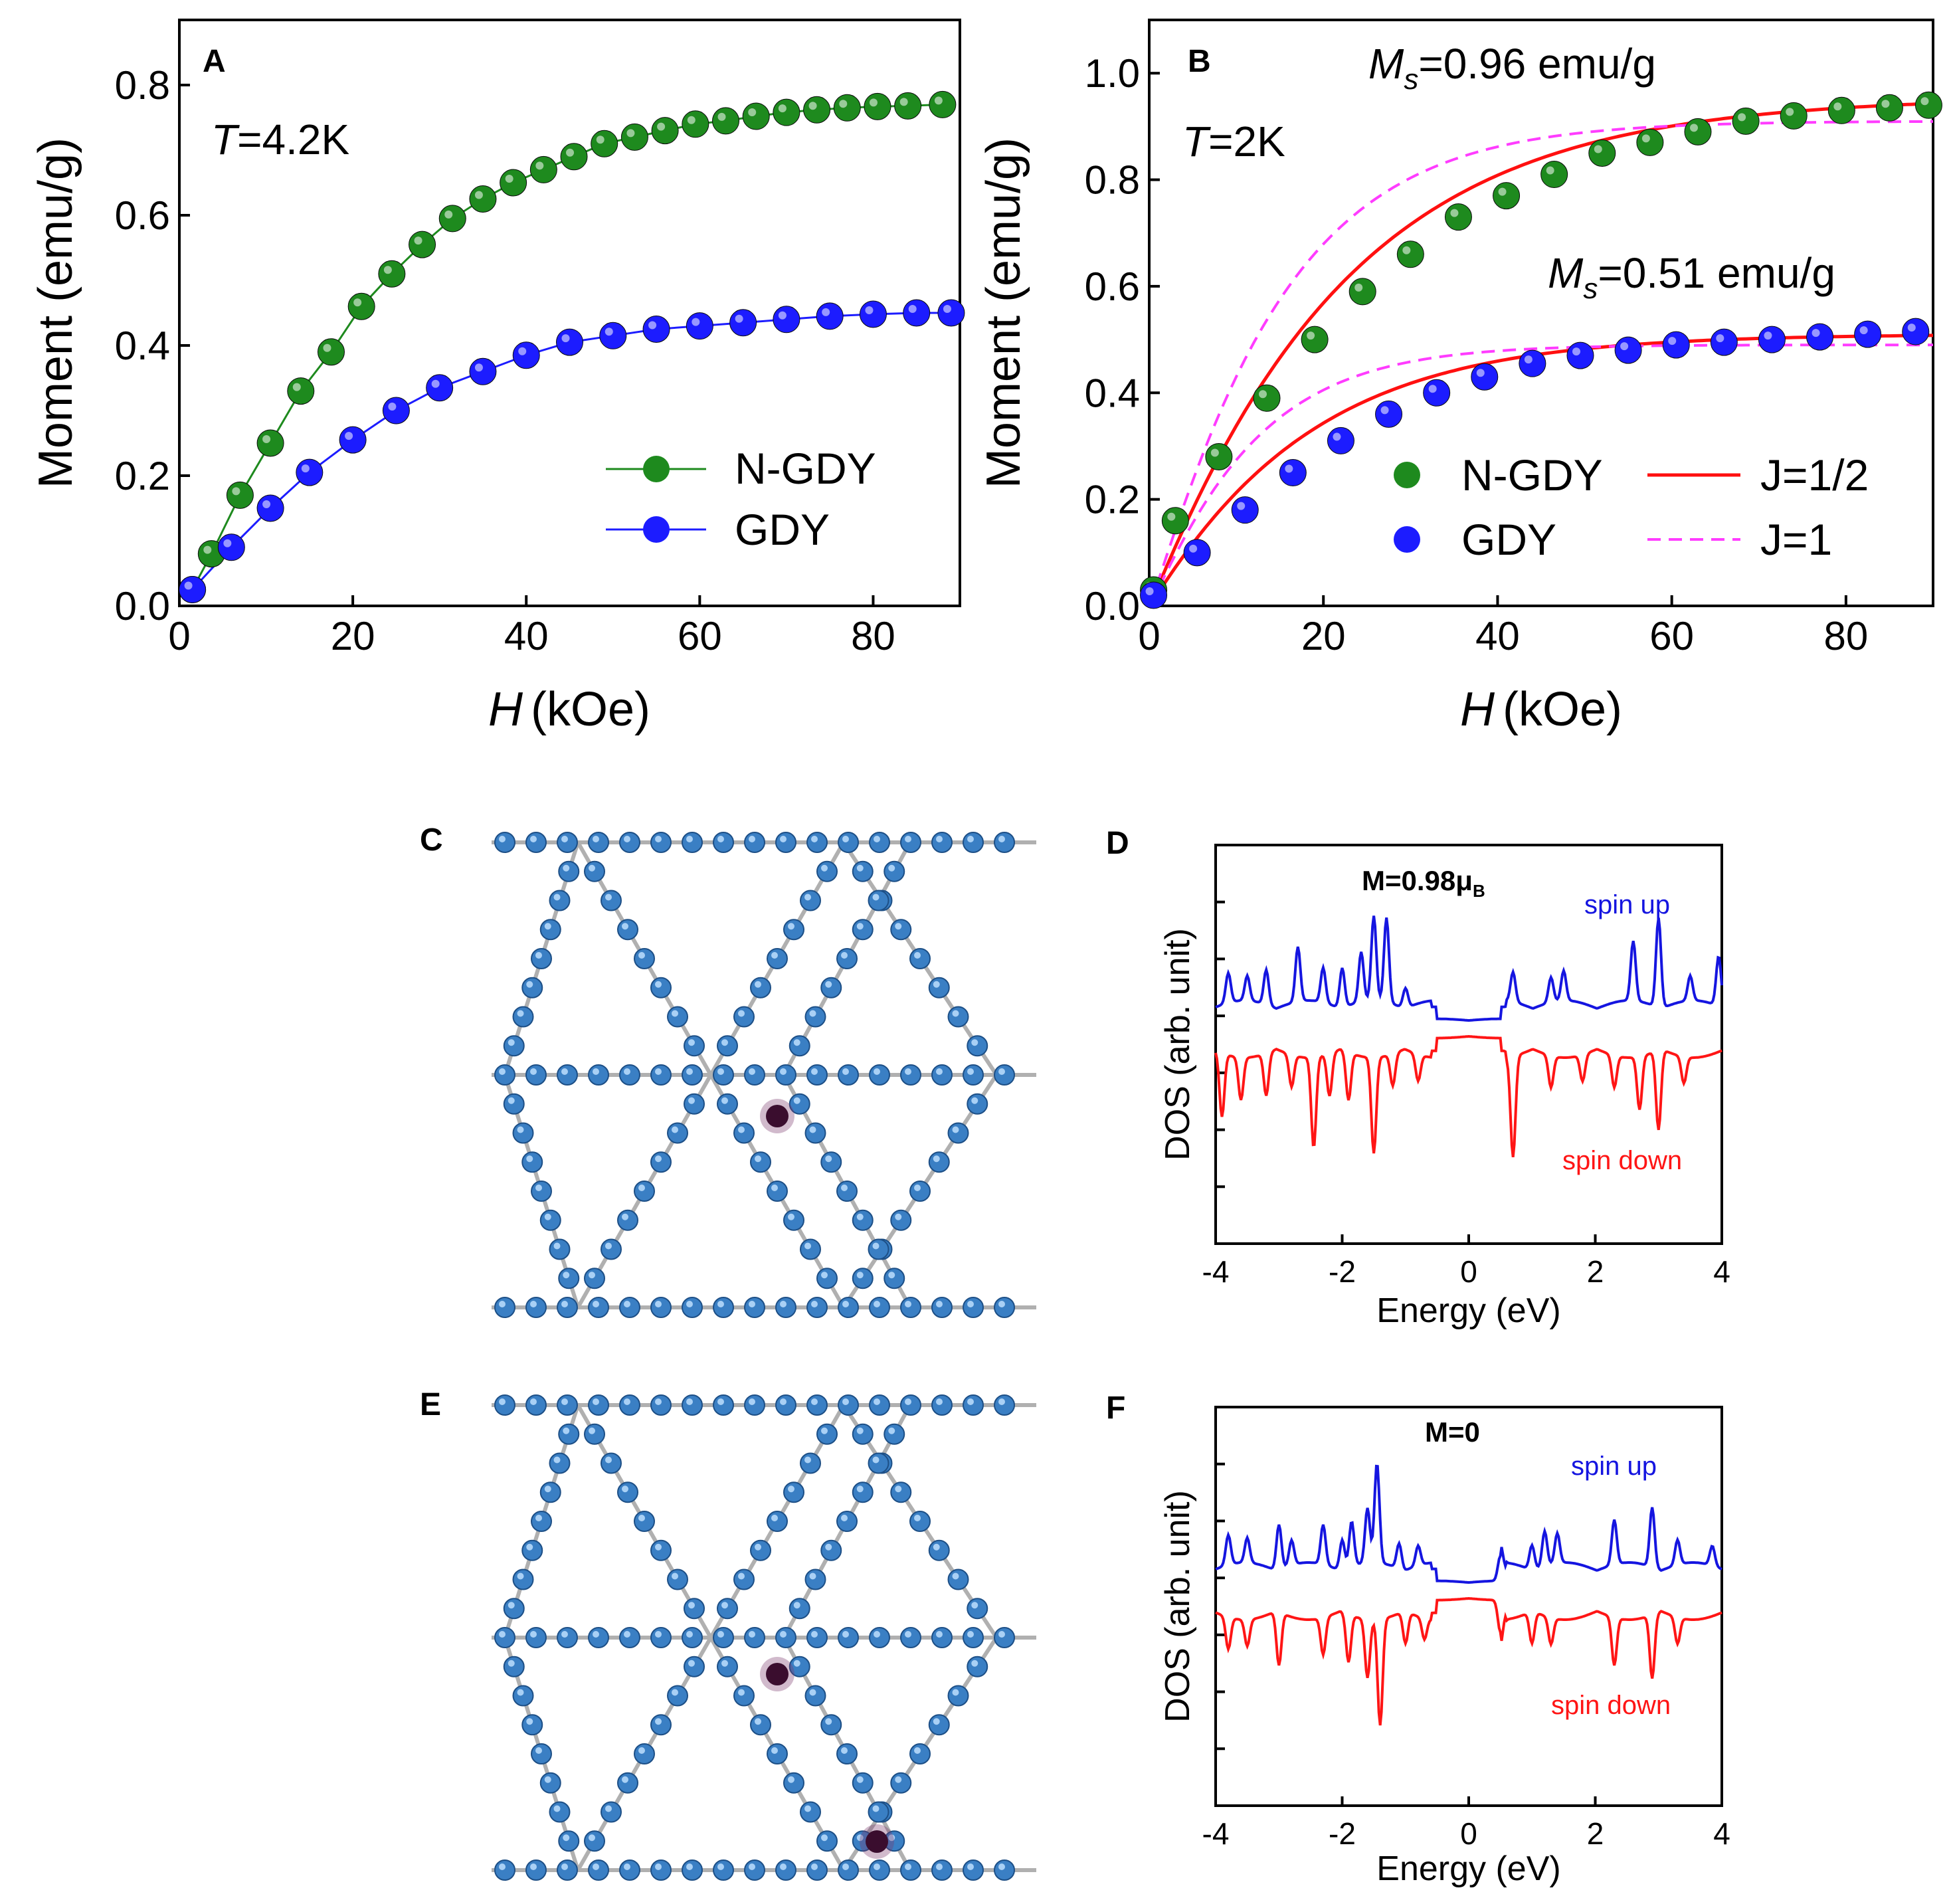 The height and width of the screenshot is (1904, 1951). Describe the element at coordinates (1149, 636) in the screenshot. I see `b-xtick-label: 0` at that location.